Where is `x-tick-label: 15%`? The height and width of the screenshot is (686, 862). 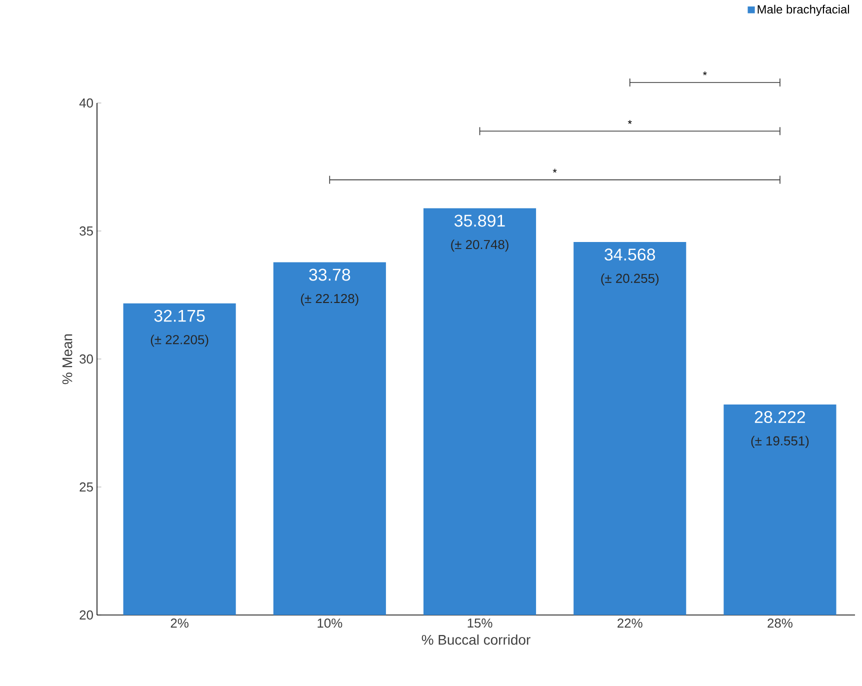 x-tick-label: 15% is located at coordinates (480, 623).